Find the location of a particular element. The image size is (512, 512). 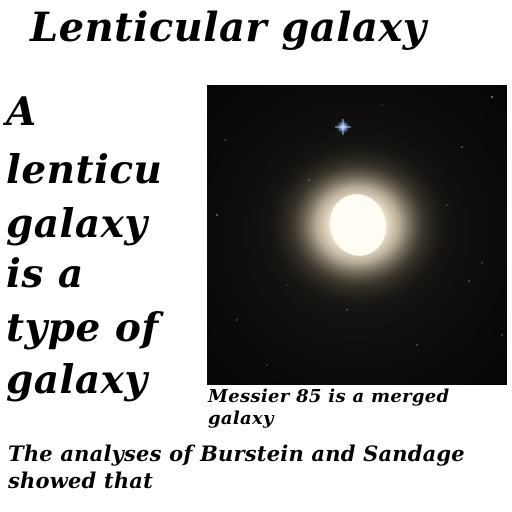

image-caption: Messier 85 is a merged galaxy is located at coordinates (329, 407).